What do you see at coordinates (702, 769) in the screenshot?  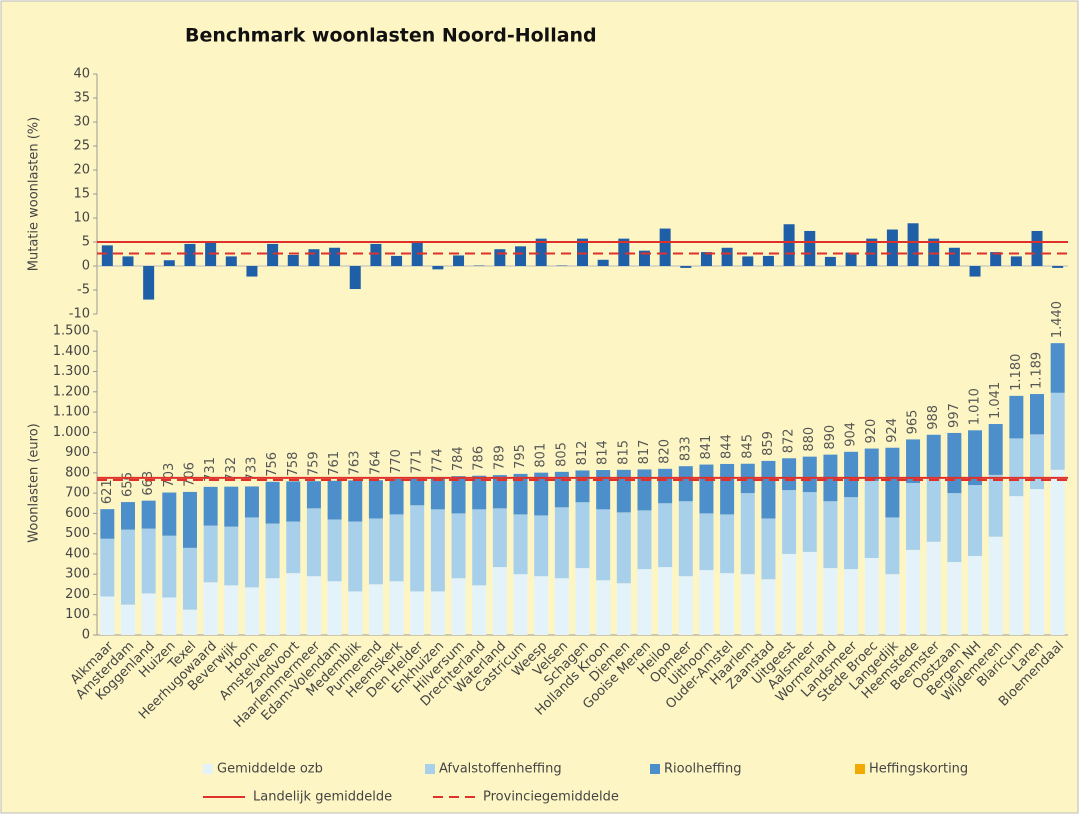 I see `legend-label: Rioolheffing` at bounding box center [702, 769].